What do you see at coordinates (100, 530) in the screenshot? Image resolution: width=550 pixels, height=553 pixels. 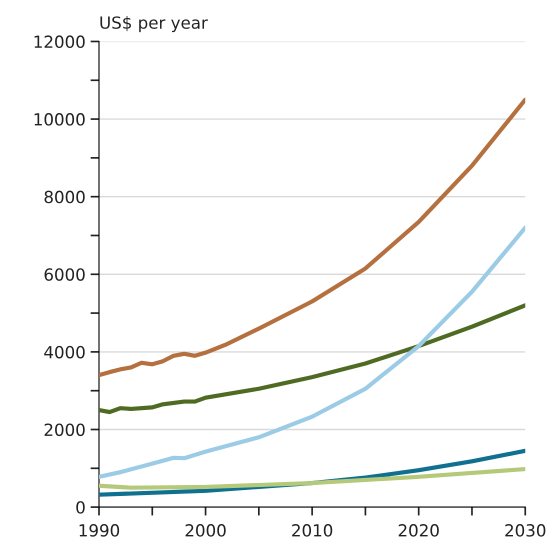 I see `x-tick-label: 1990` at bounding box center [100, 530].